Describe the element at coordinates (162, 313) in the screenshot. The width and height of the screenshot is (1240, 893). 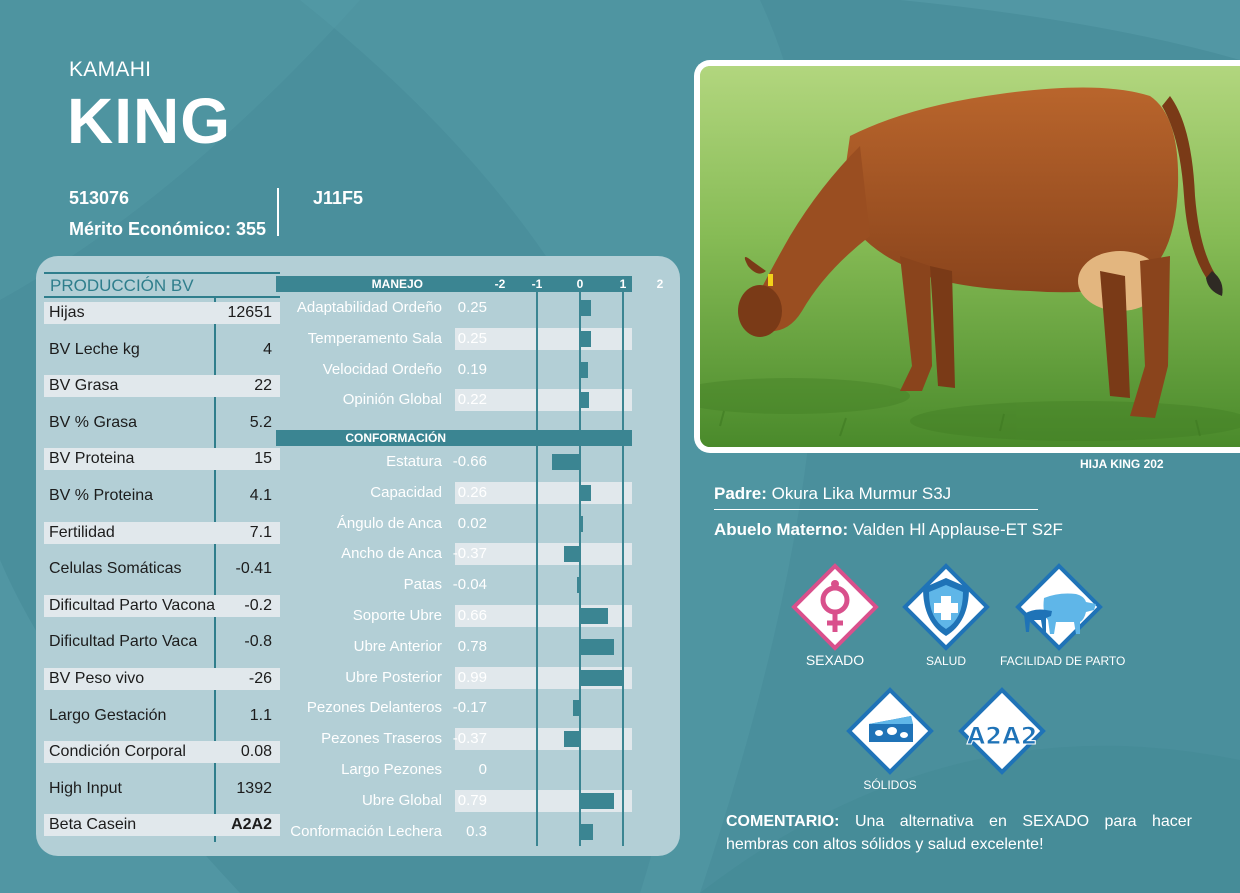
I see `production-row: Hijas 12651` at that location.